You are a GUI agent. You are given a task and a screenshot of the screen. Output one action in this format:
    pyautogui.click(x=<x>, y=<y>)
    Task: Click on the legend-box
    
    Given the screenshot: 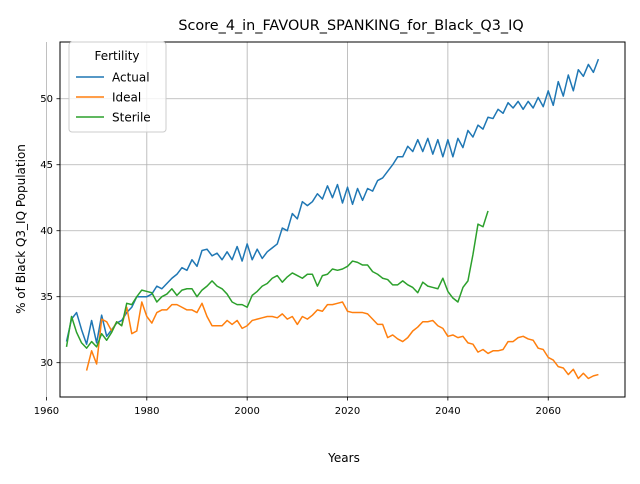 What is the action you would take?
    pyautogui.click(x=117, y=87)
    